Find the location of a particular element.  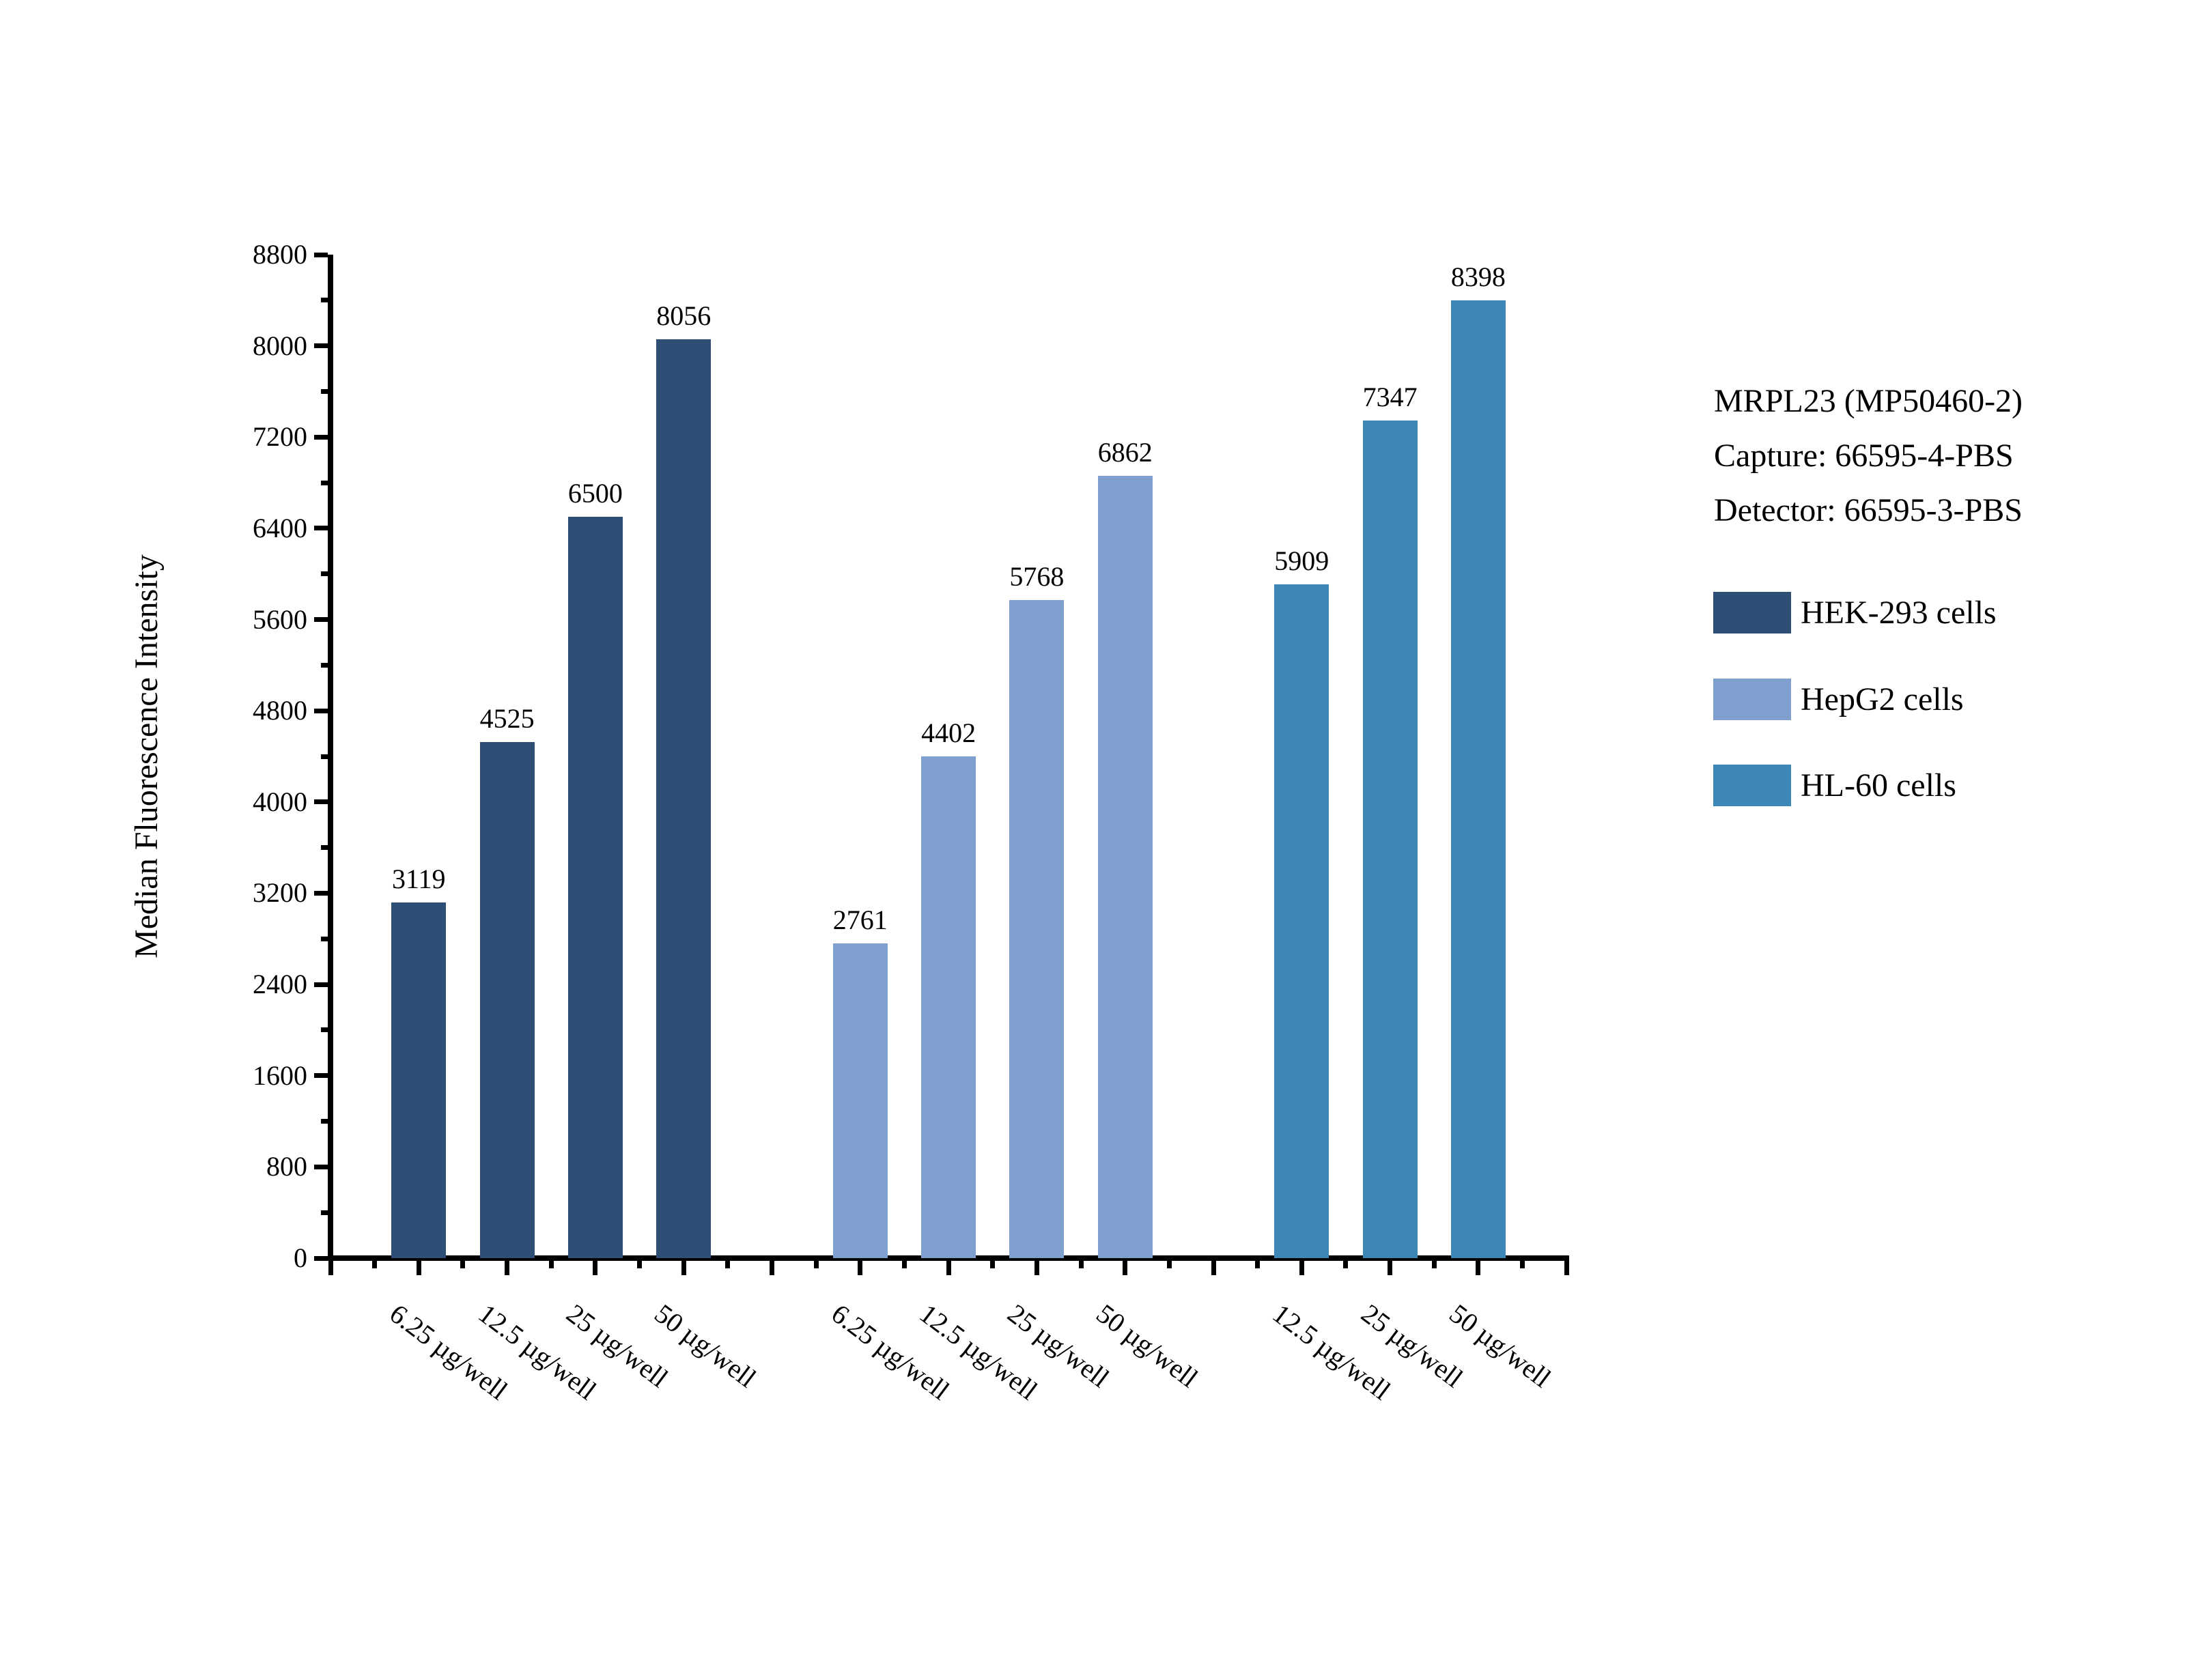

bar-value-label: 8056 is located at coordinates (684, 316).